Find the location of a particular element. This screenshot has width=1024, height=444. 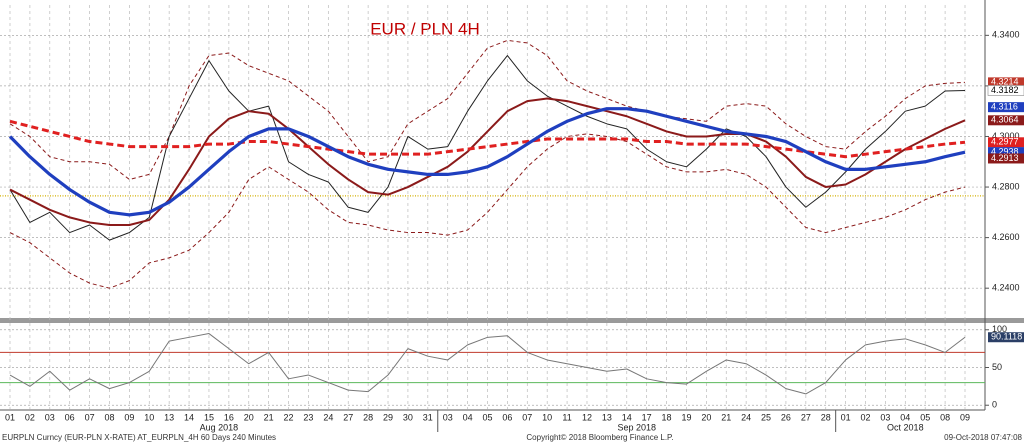

price-label: 90.1118 is located at coordinates (1006, 337).